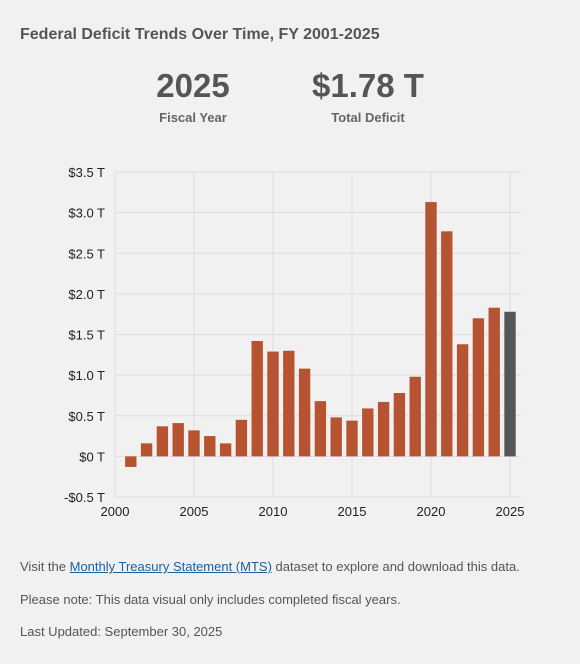  What do you see at coordinates (352, 511) in the screenshot?
I see `x-tick-label: 2015` at bounding box center [352, 511].